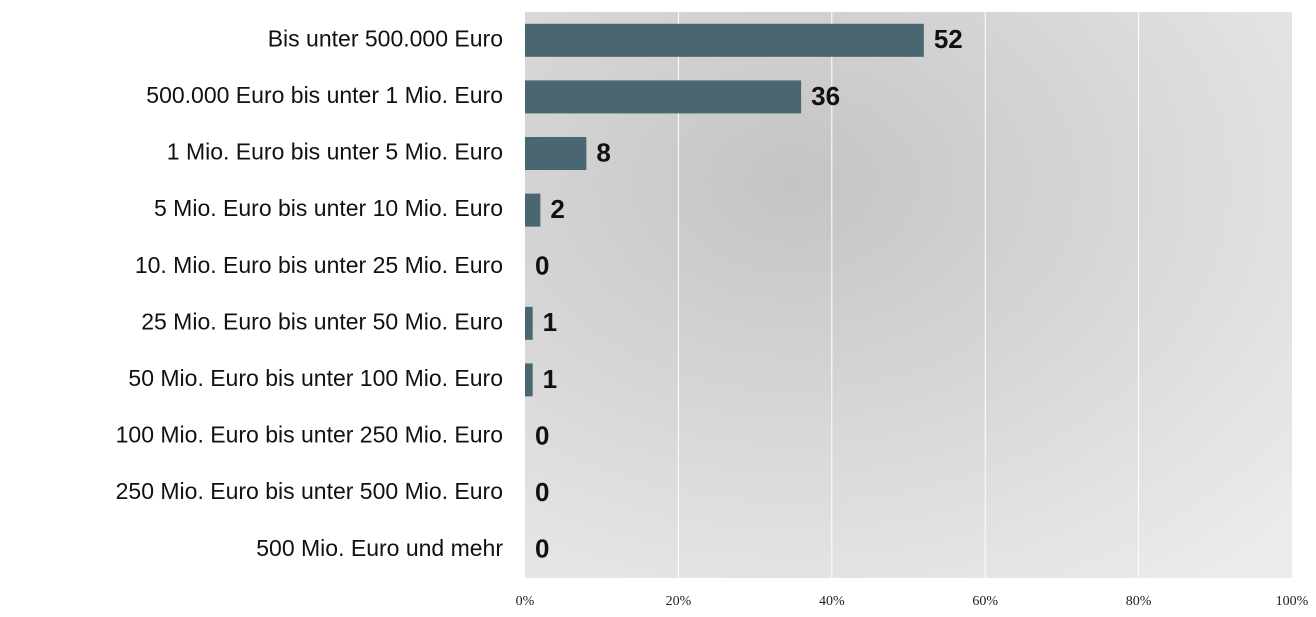 The height and width of the screenshot is (617, 1316). What do you see at coordinates (385, 38) in the screenshot?
I see `y-tick-label: Bis unter 500.000 Euro` at bounding box center [385, 38].